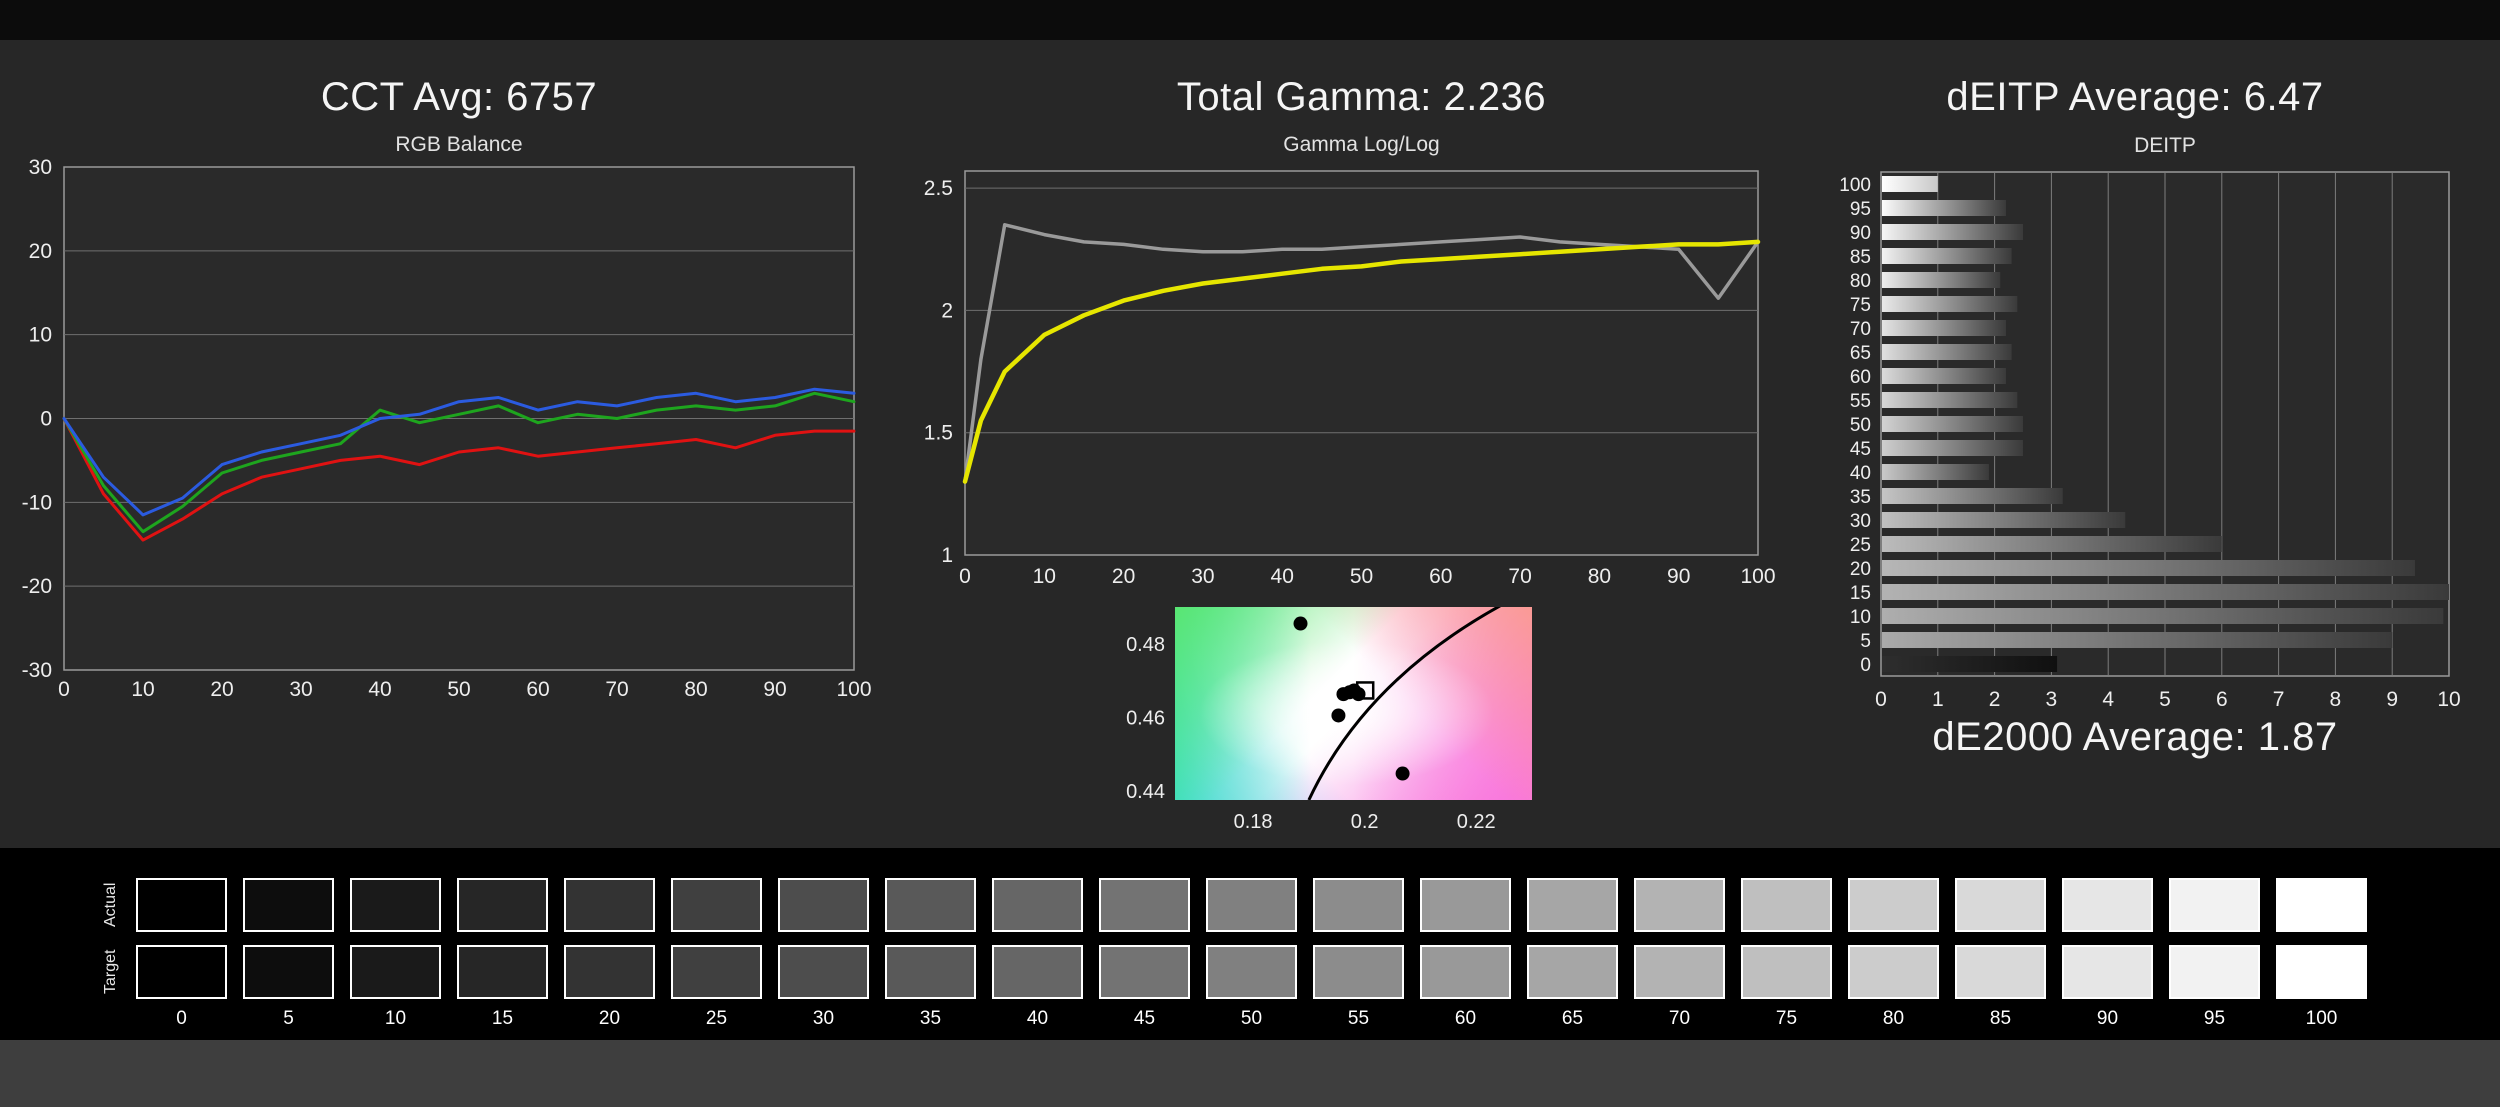 Image resolution: width=2500 pixels, height=1107 pixels. Describe the element at coordinates (930, 1018) in the screenshot. I see `level-label-35: 35` at that location.